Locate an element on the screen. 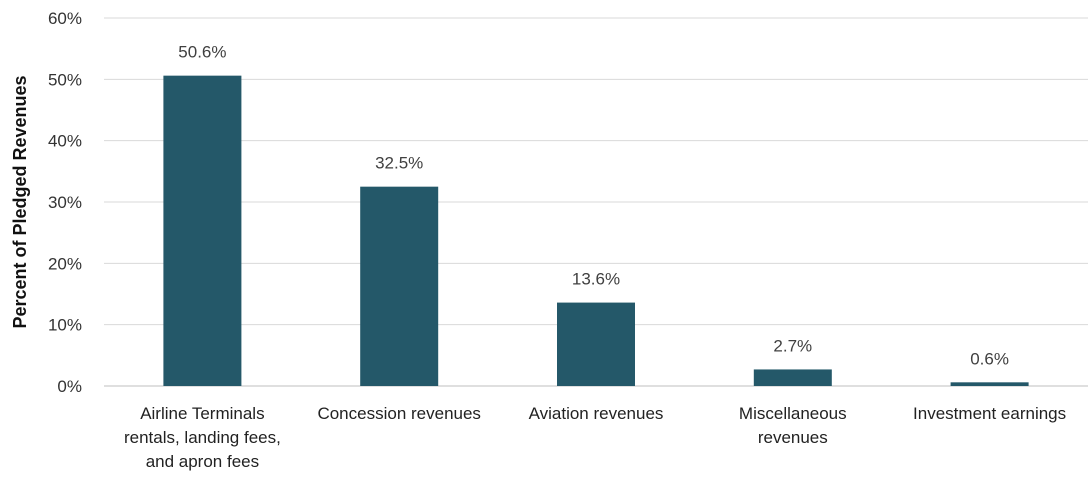 This screenshot has width=1091, height=485. y-tick-label: 40% is located at coordinates (65, 141).